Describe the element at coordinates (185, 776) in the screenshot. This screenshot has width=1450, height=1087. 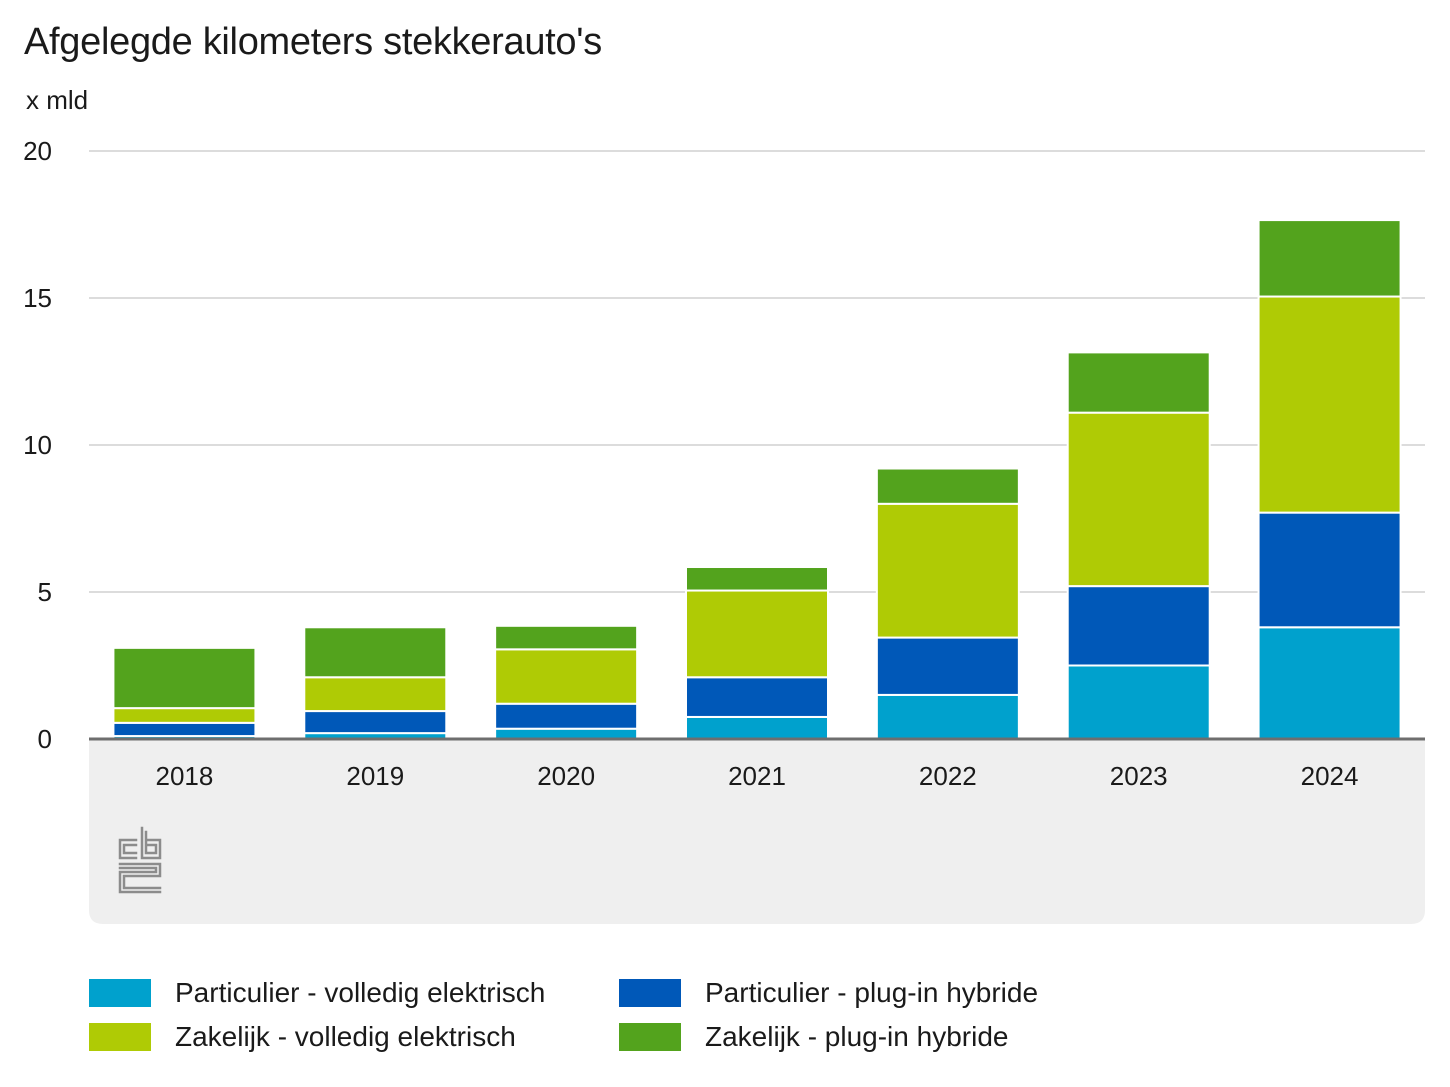
I see `x-tick-label: 2018` at that location.